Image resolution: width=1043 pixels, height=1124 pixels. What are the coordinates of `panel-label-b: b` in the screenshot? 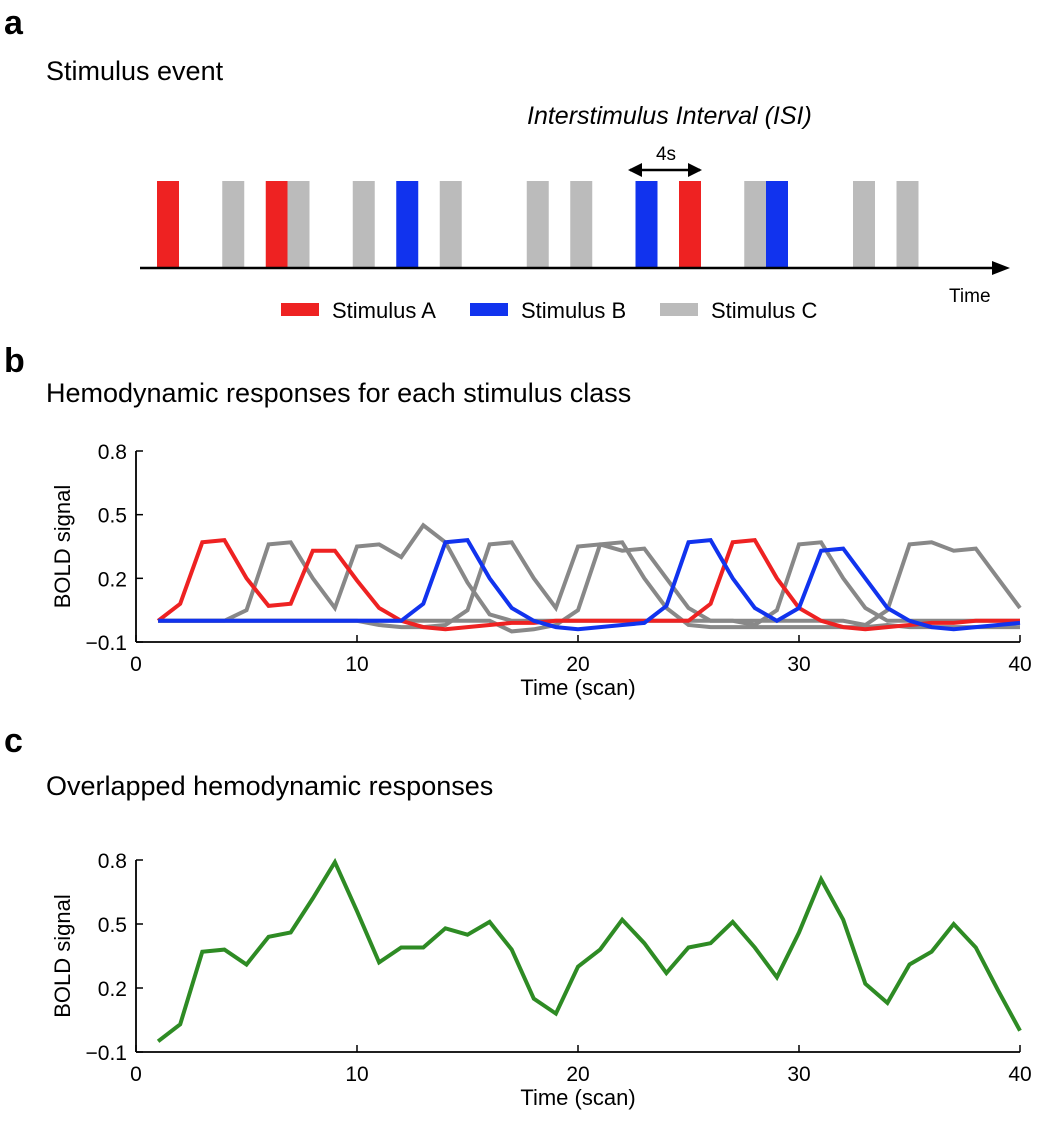 It's located at (14, 361).